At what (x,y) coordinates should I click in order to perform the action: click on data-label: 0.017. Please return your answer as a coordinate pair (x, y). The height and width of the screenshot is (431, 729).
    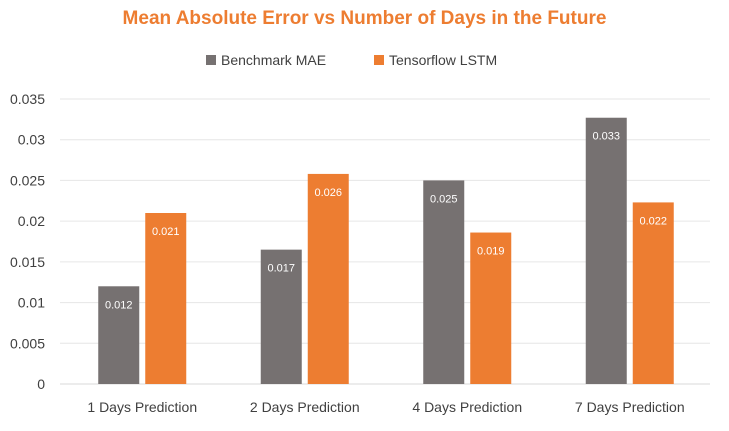
    Looking at the image, I should click on (281, 269).